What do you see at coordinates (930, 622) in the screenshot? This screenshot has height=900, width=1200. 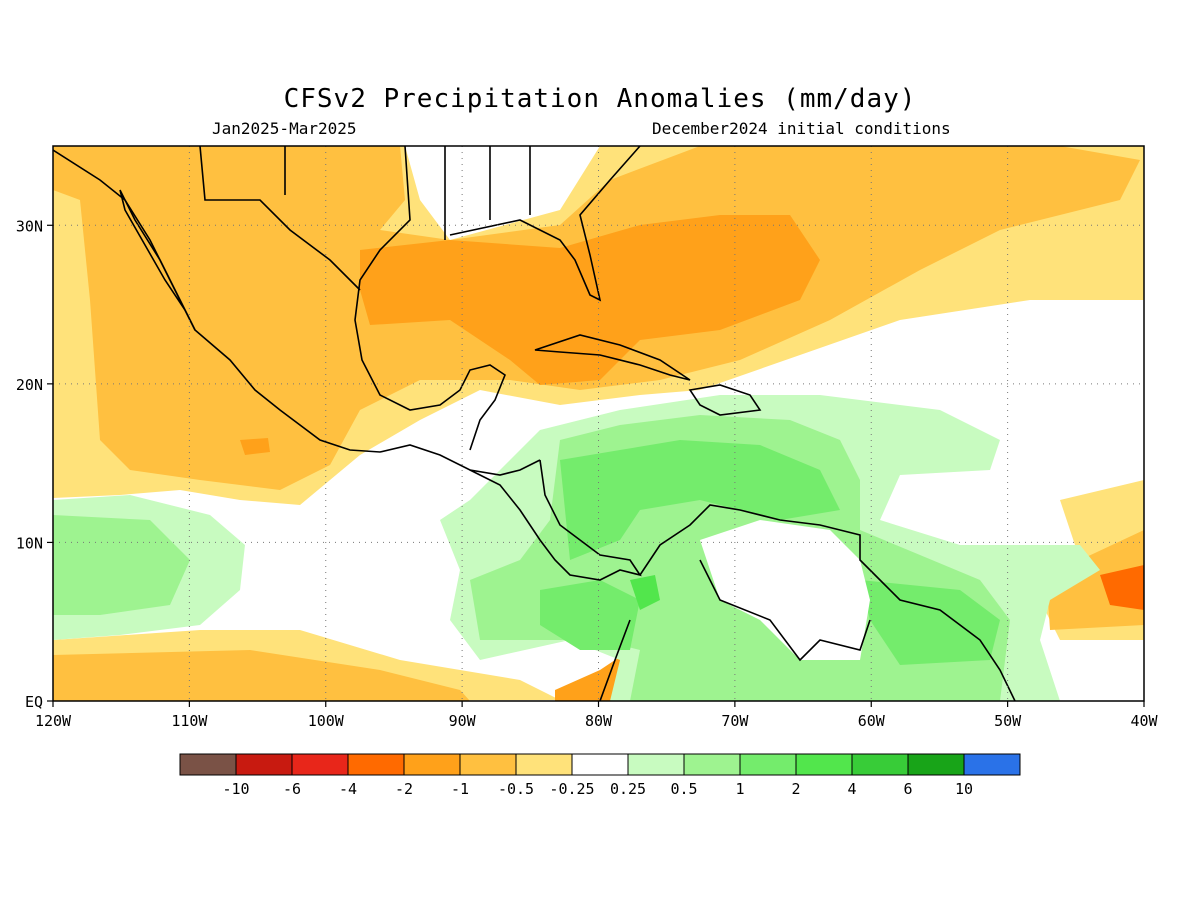 I see `wet-guianas-core` at bounding box center [930, 622].